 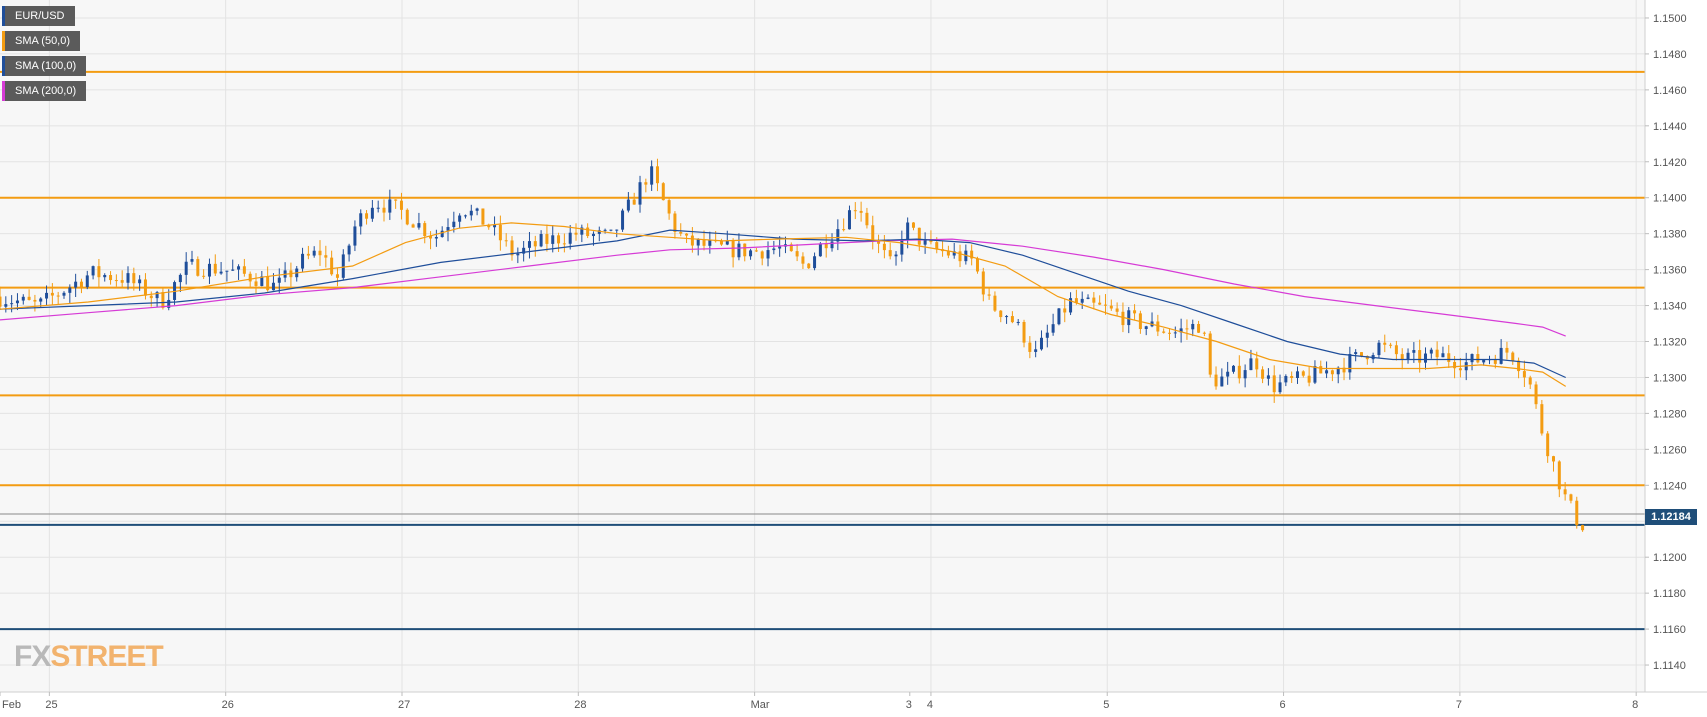 I want to click on legend-label: EUR/USD, so click(x=40, y=16).